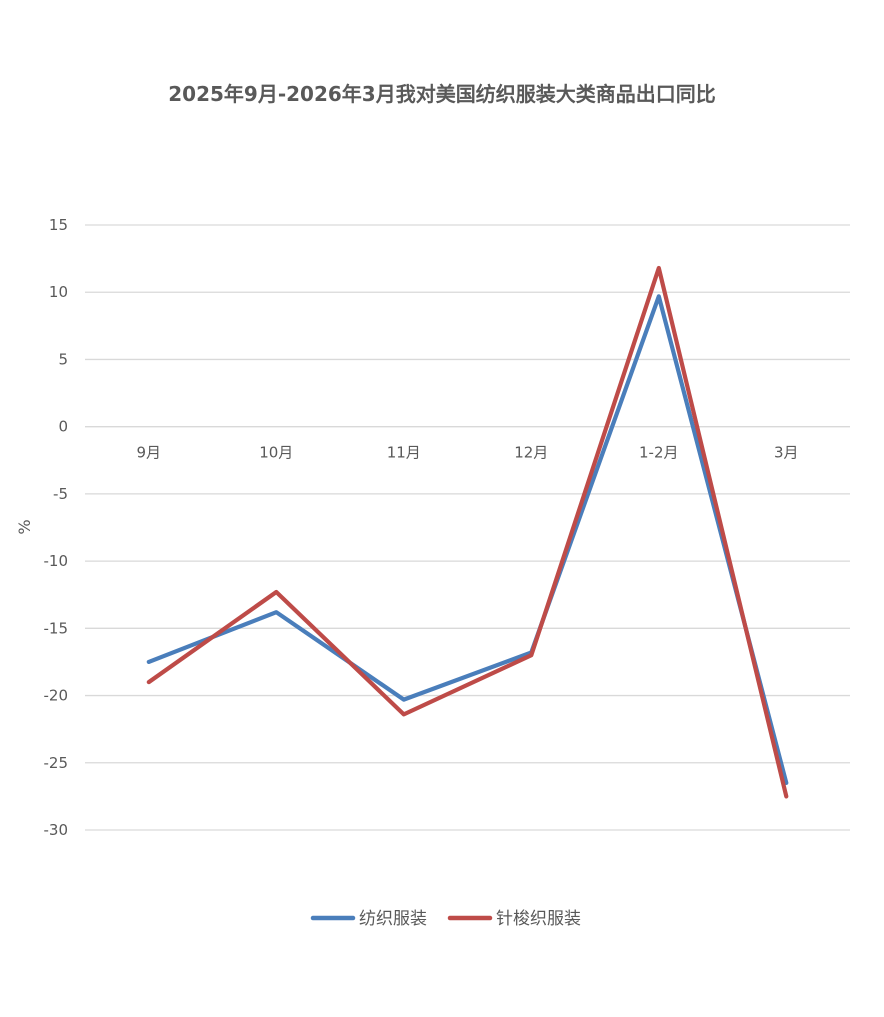  I want to click on legend: 纺织服装 针梭织服装, so click(445, 919).